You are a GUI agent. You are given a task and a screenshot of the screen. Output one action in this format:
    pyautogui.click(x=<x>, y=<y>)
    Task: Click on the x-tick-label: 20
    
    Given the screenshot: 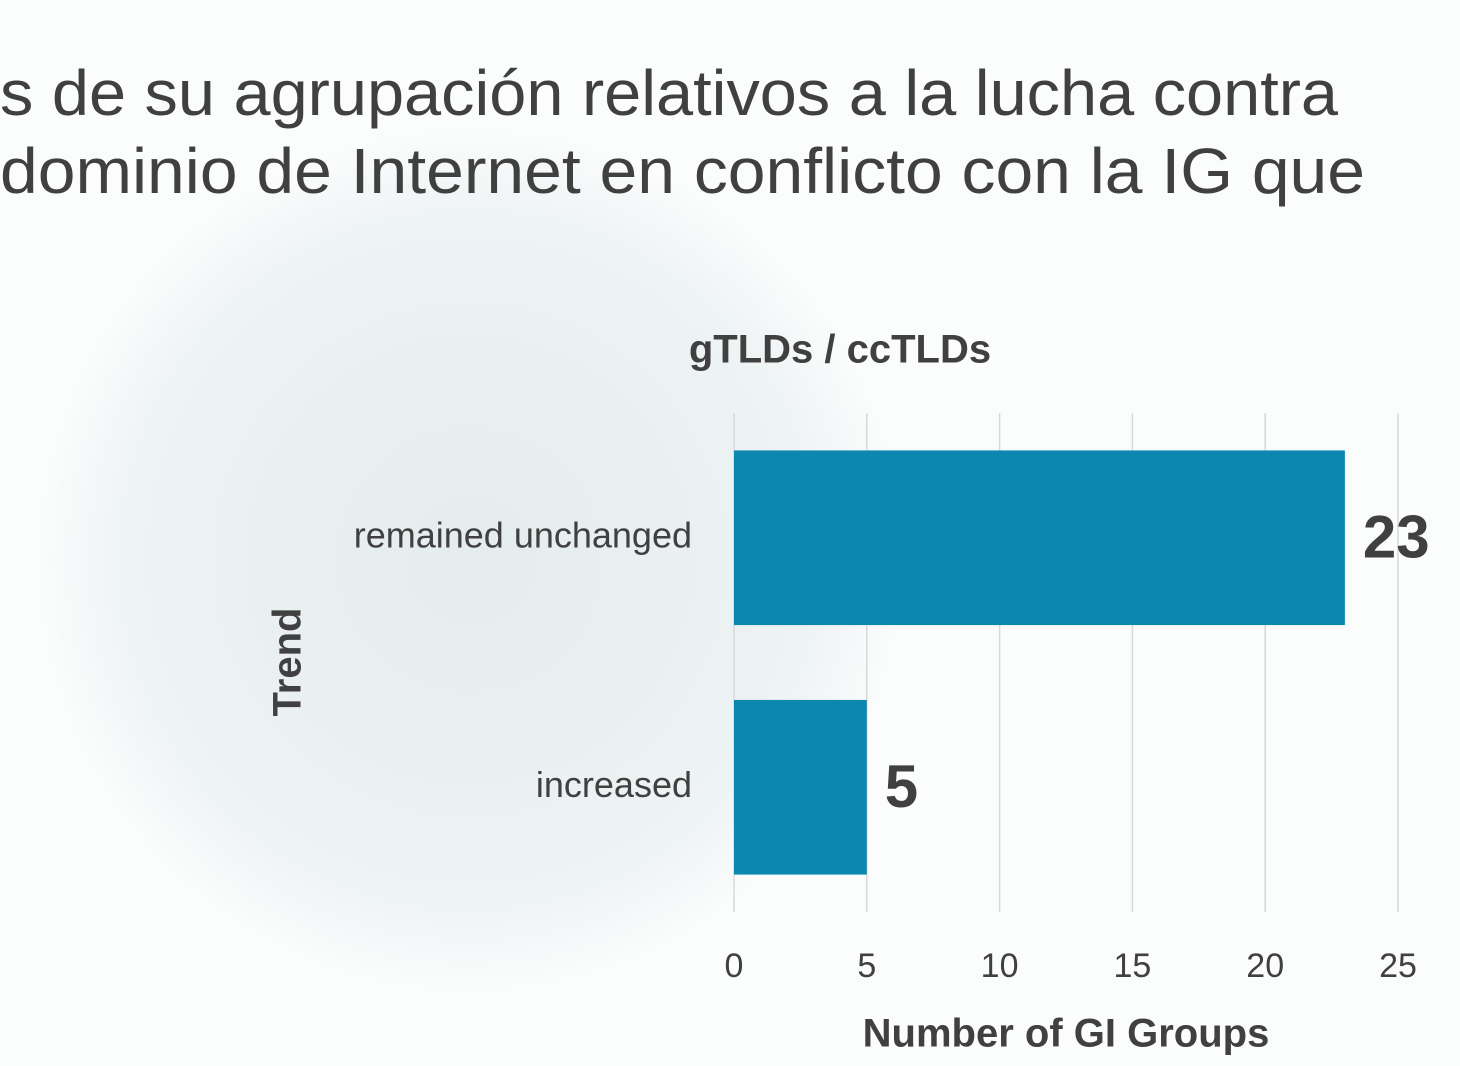 What is the action you would take?
    pyautogui.click(x=1265, y=966)
    